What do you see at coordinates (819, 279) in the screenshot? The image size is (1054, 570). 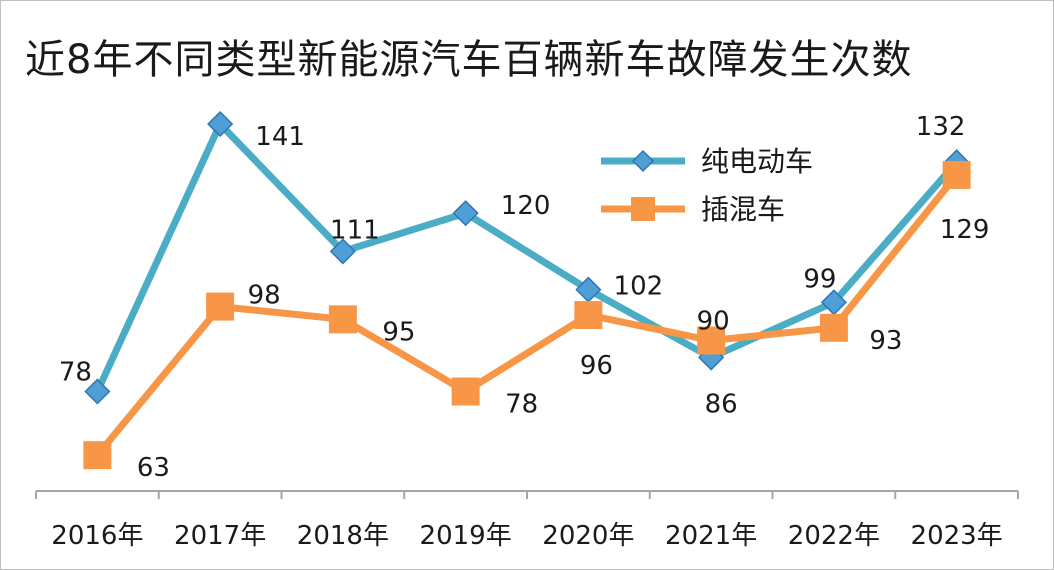 I see `data-label: 99` at bounding box center [819, 279].